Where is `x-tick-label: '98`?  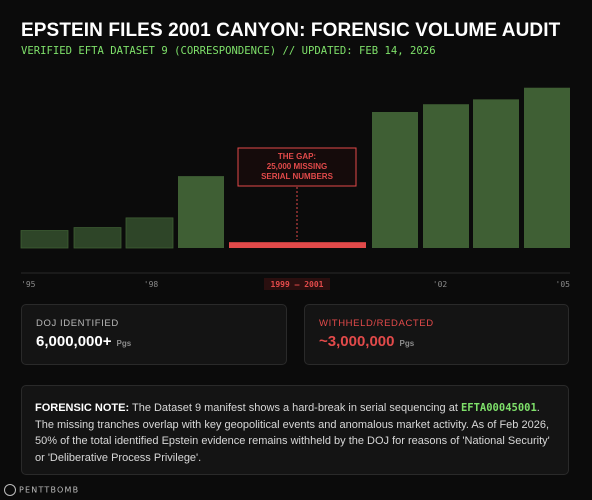 x-tick-label: '98 is located at coordinates (151, 284).